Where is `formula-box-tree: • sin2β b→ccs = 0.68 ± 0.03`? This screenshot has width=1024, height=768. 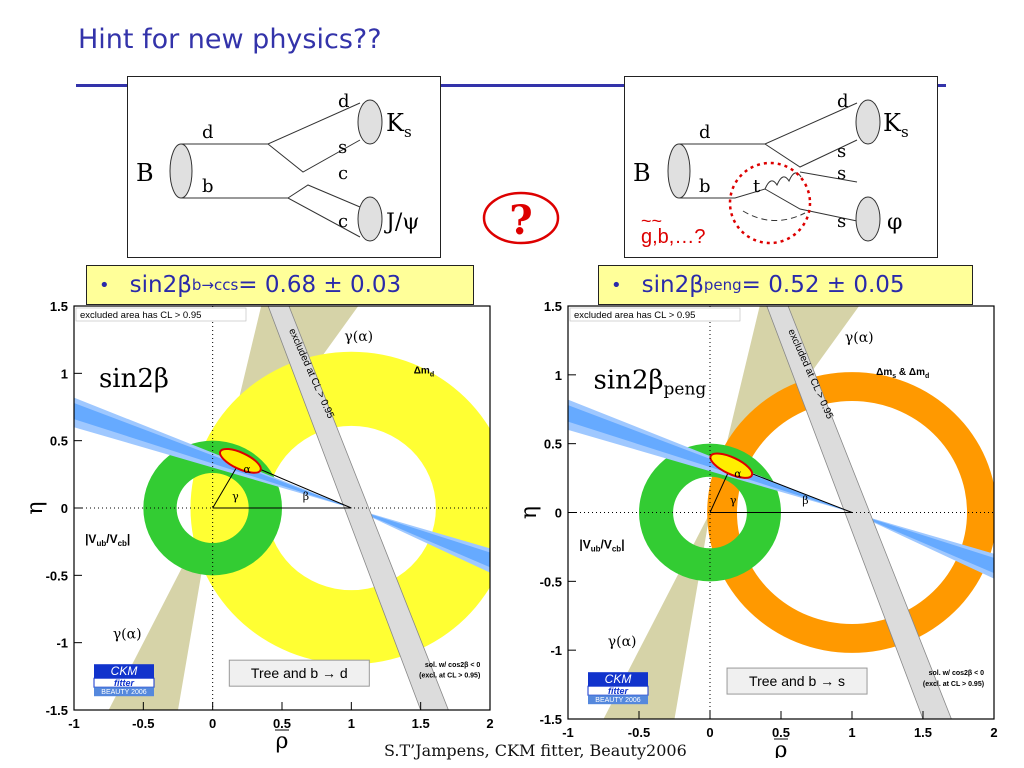 formula-box-tree: • sin2β b→ccs = 0.68 ± 0.03 is located at coordinates (280, 285).